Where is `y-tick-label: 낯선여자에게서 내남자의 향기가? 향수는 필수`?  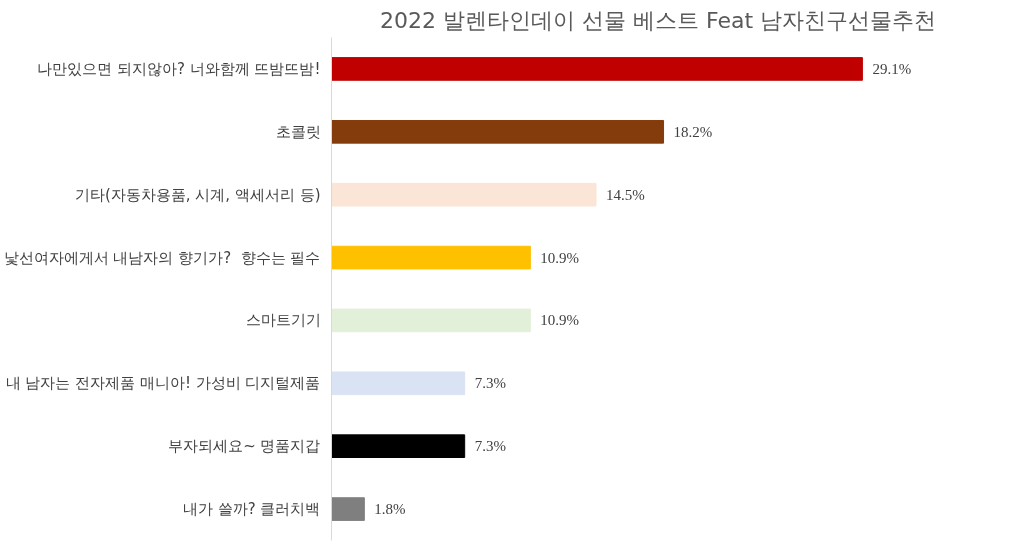
y-tick-label: 낯선여자에게서 내남자의 향기가? 향수는 필수 is located at coordinates (162, 257).